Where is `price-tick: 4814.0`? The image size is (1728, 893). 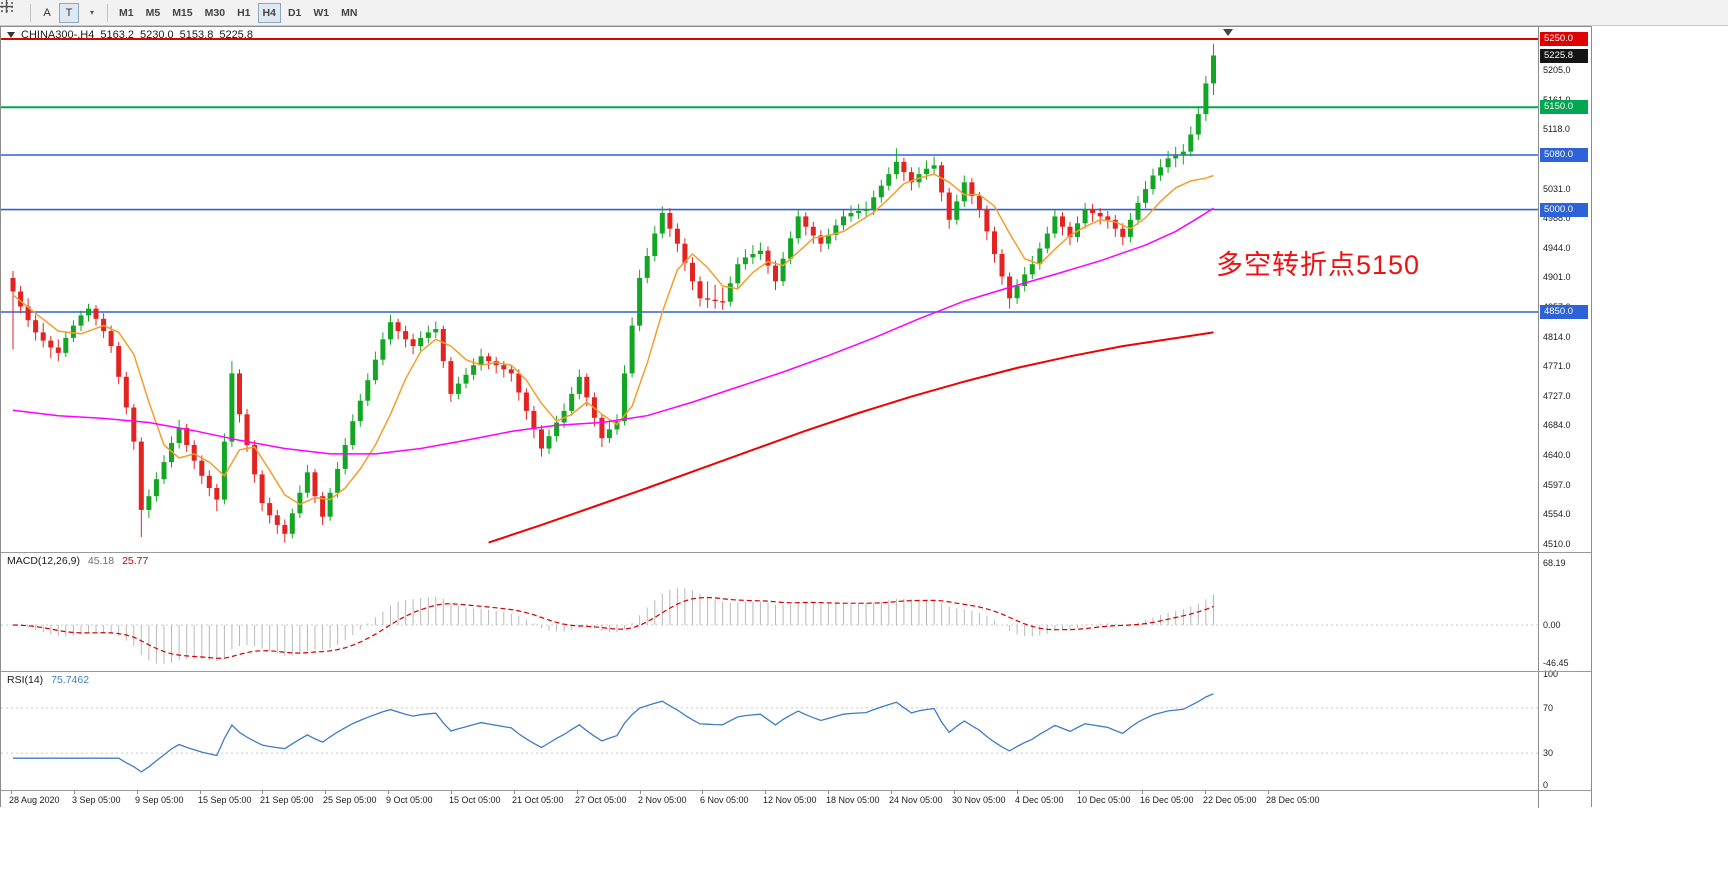
price-tick: 4814.0 is located at coordinates (1557, 337).